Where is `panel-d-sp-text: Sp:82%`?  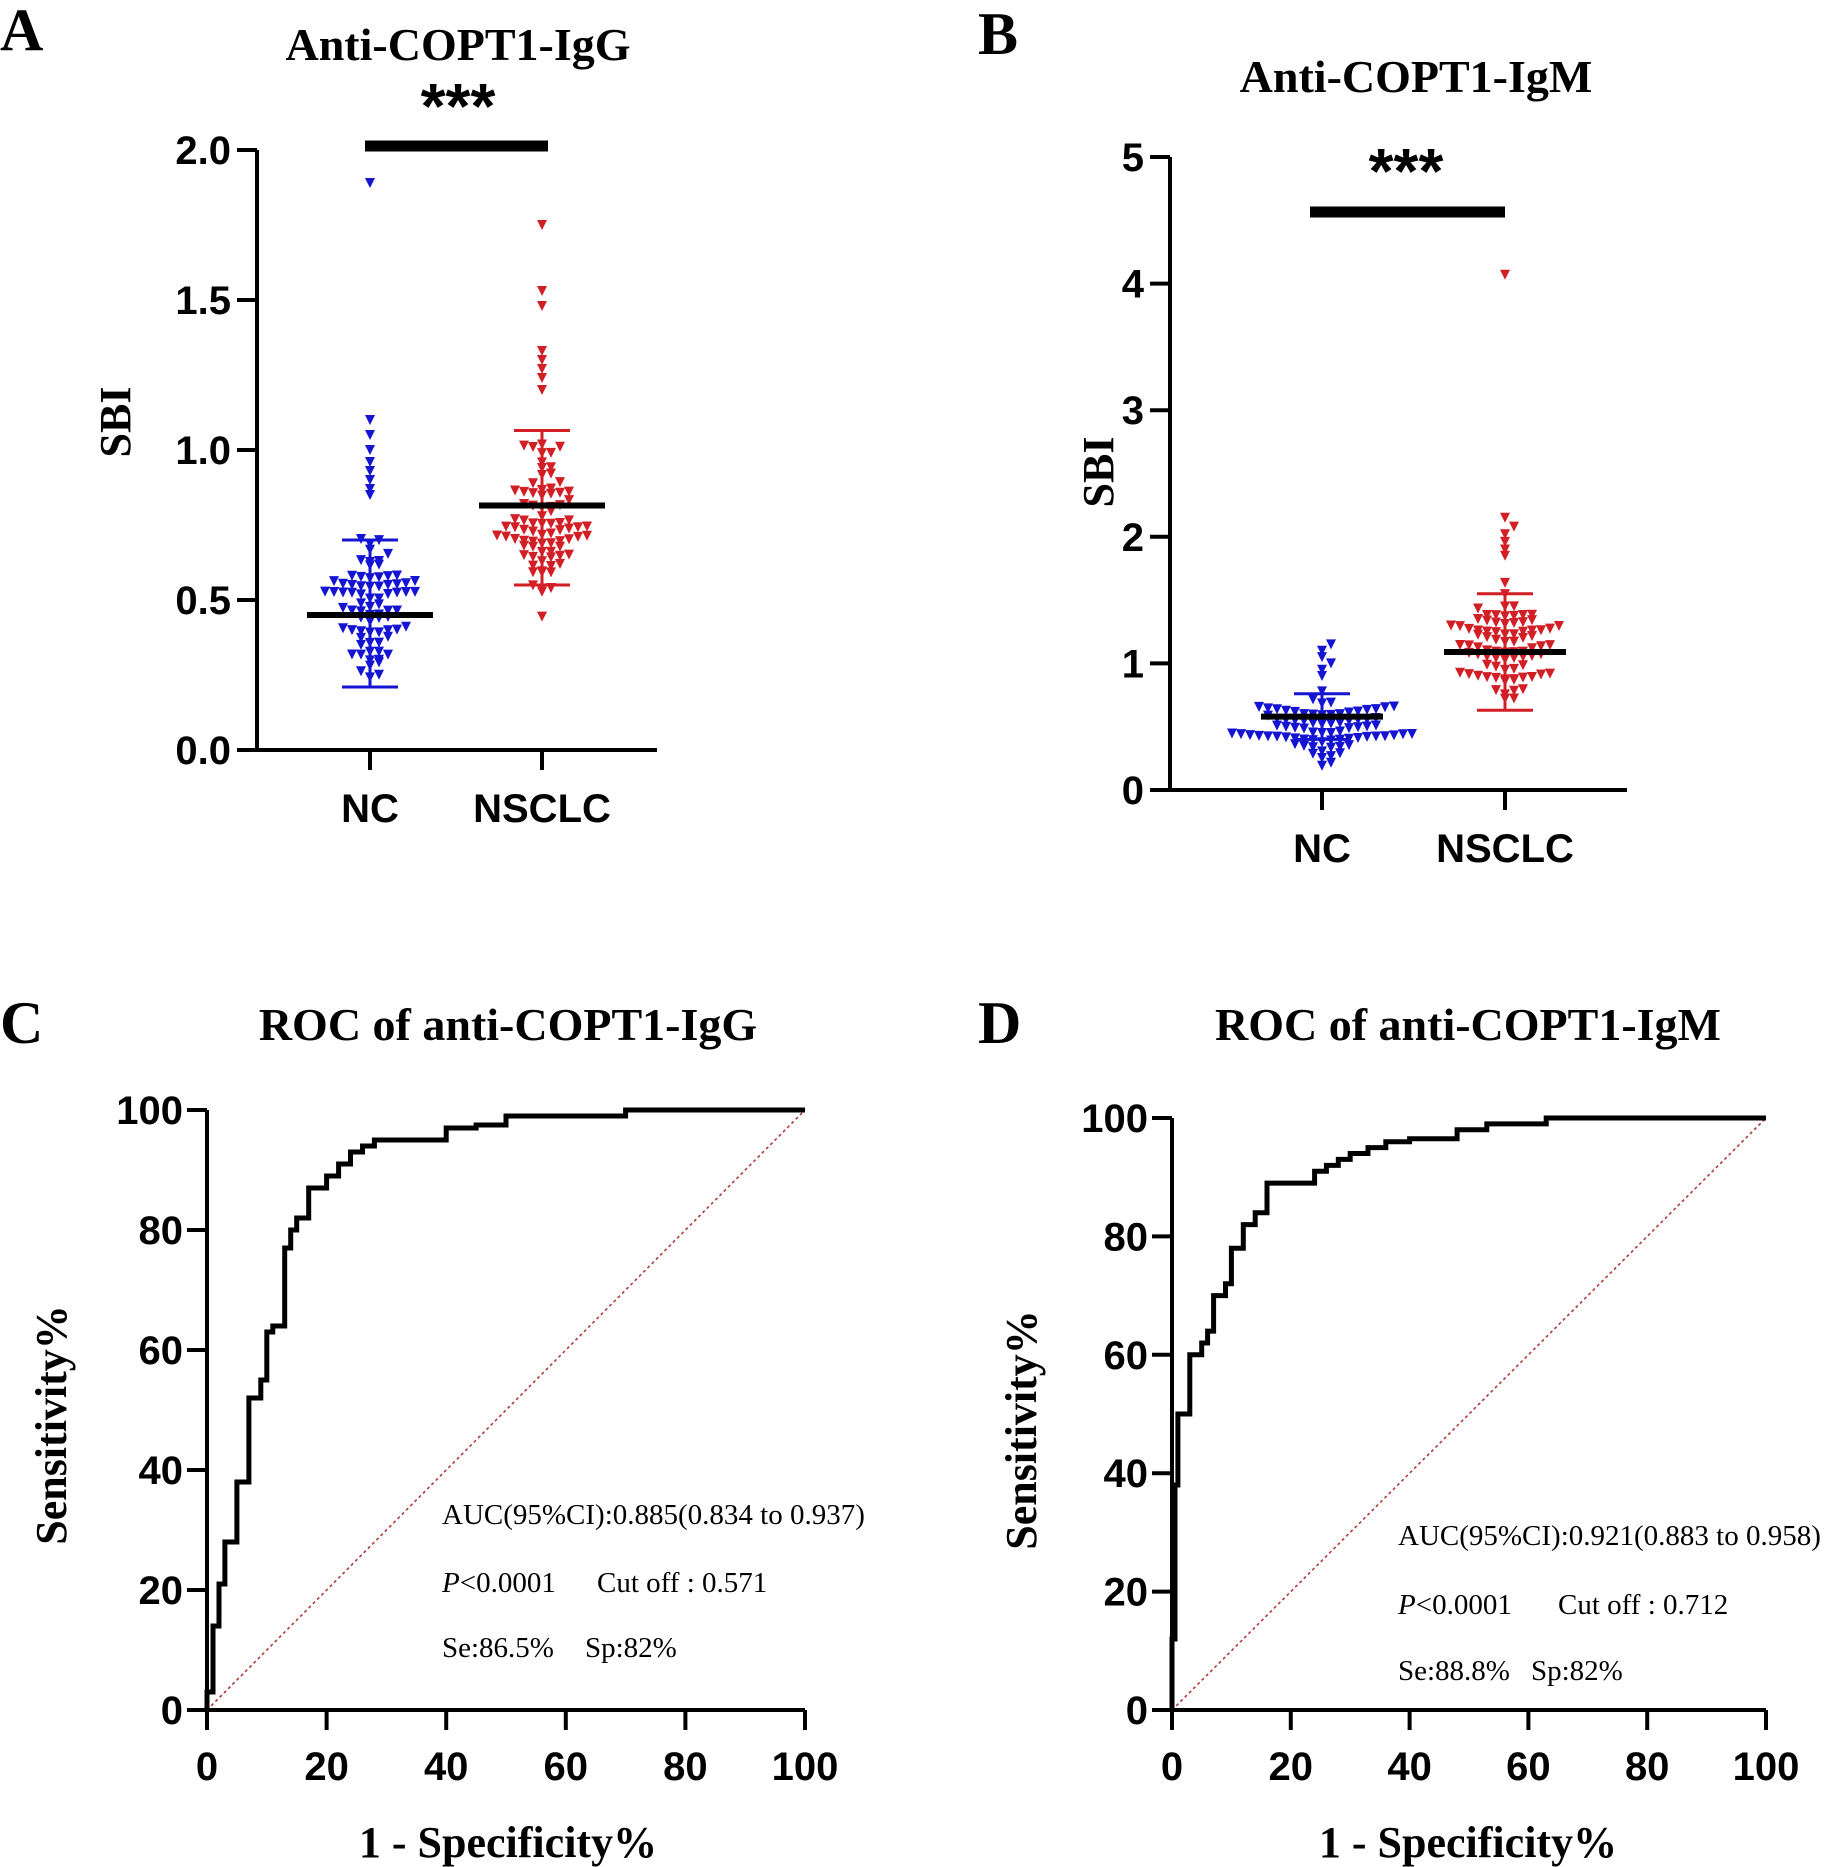
panel-d-sp-text: Sp:82% is located at coordinates (1577, 1671).